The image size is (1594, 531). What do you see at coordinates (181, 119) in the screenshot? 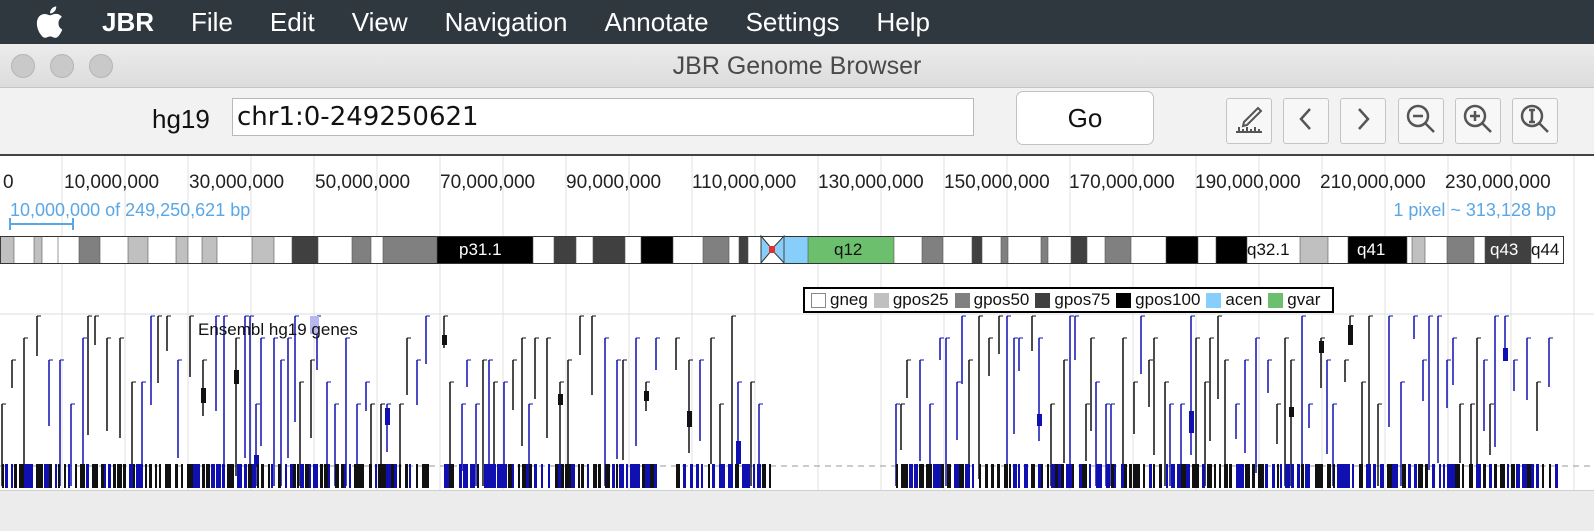
I see `genome-label: hg19` at bounding box center [181, 119].